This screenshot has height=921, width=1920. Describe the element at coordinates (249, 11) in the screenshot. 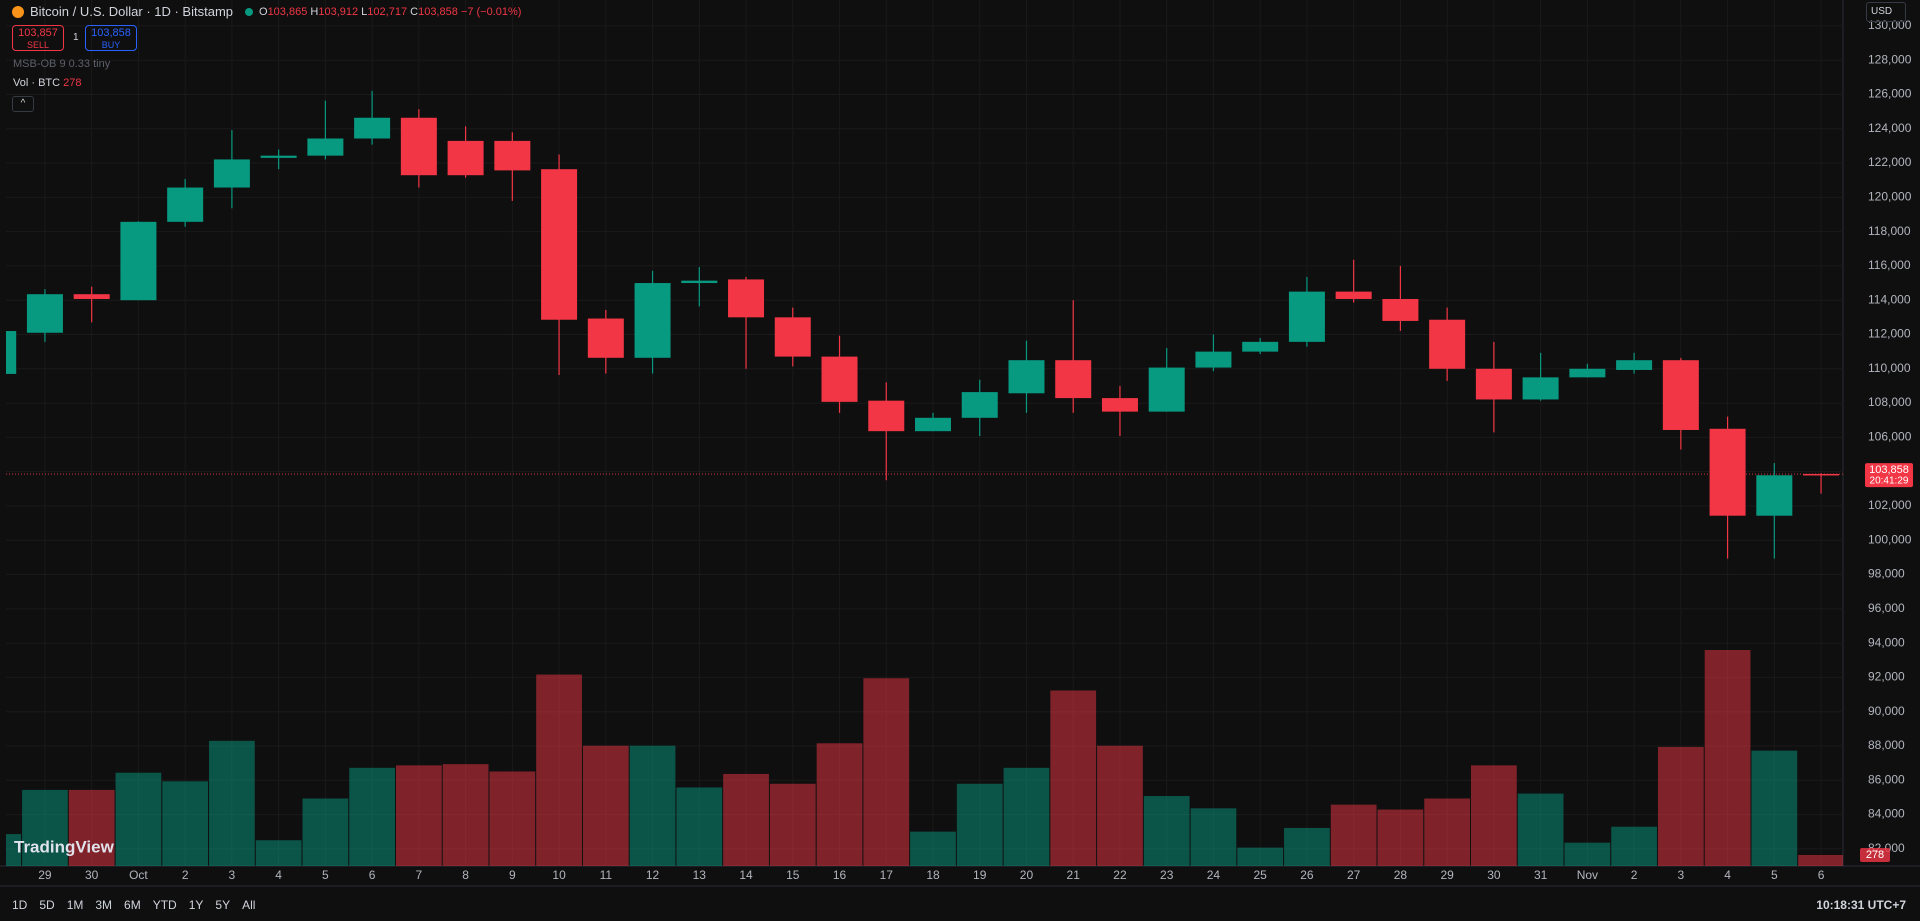

I see `market-status` at that location.